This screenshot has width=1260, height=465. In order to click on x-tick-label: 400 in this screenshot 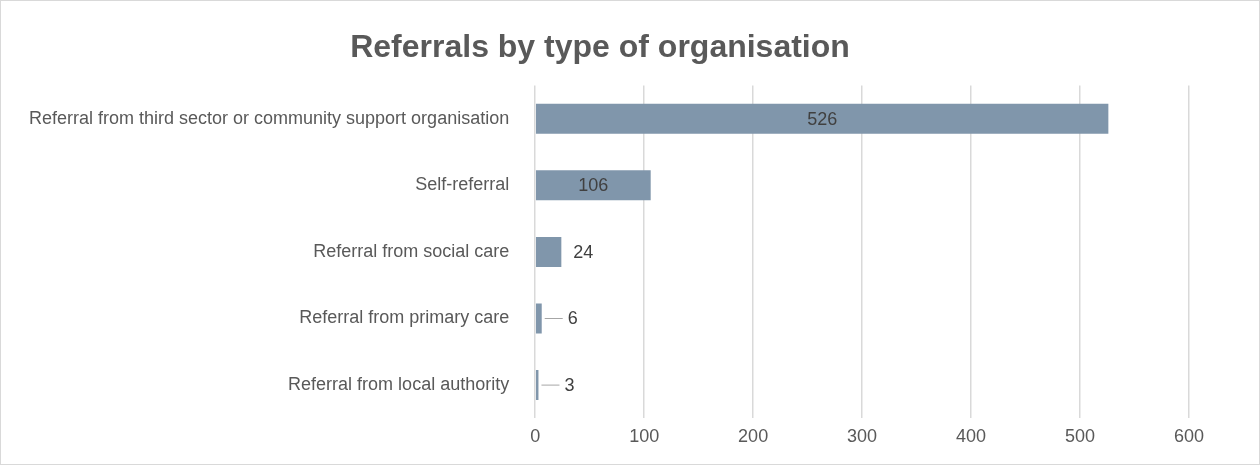, I will do `click(971, 436)`.